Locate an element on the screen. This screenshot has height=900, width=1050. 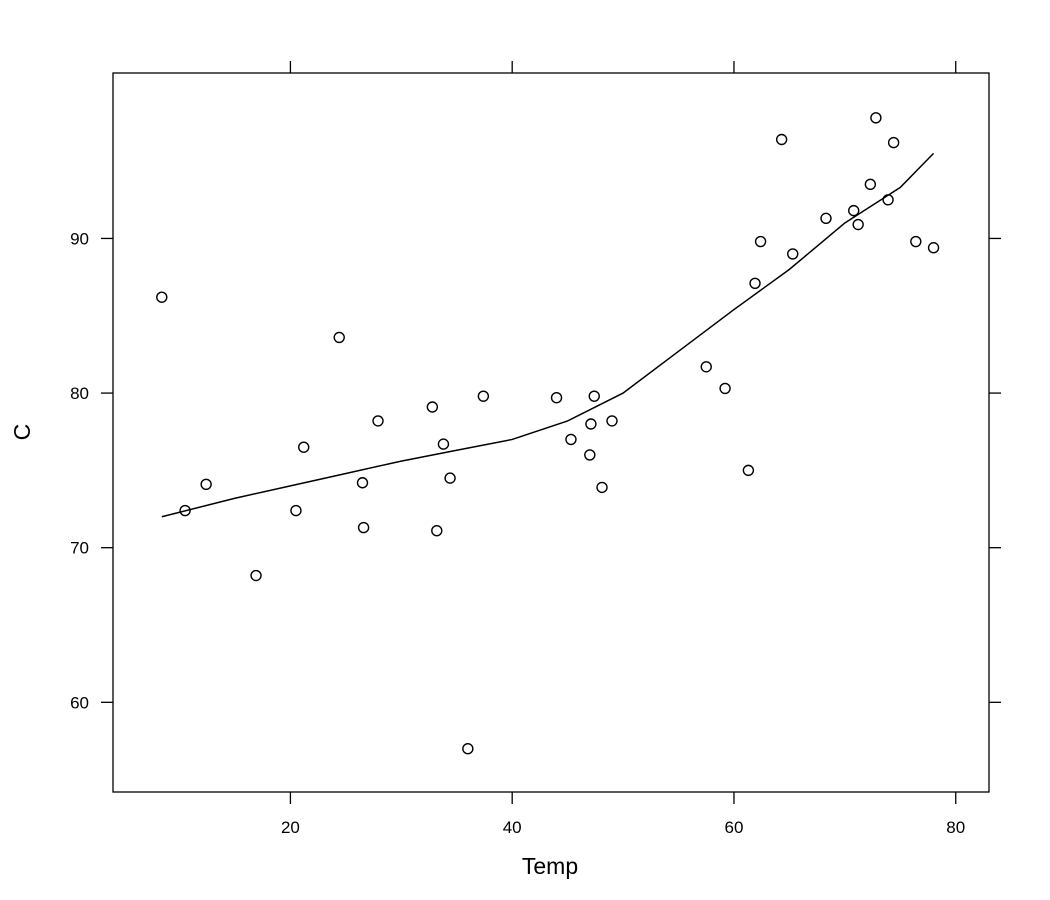
x-tick-label: 80 is located at coordinates (955, 827).